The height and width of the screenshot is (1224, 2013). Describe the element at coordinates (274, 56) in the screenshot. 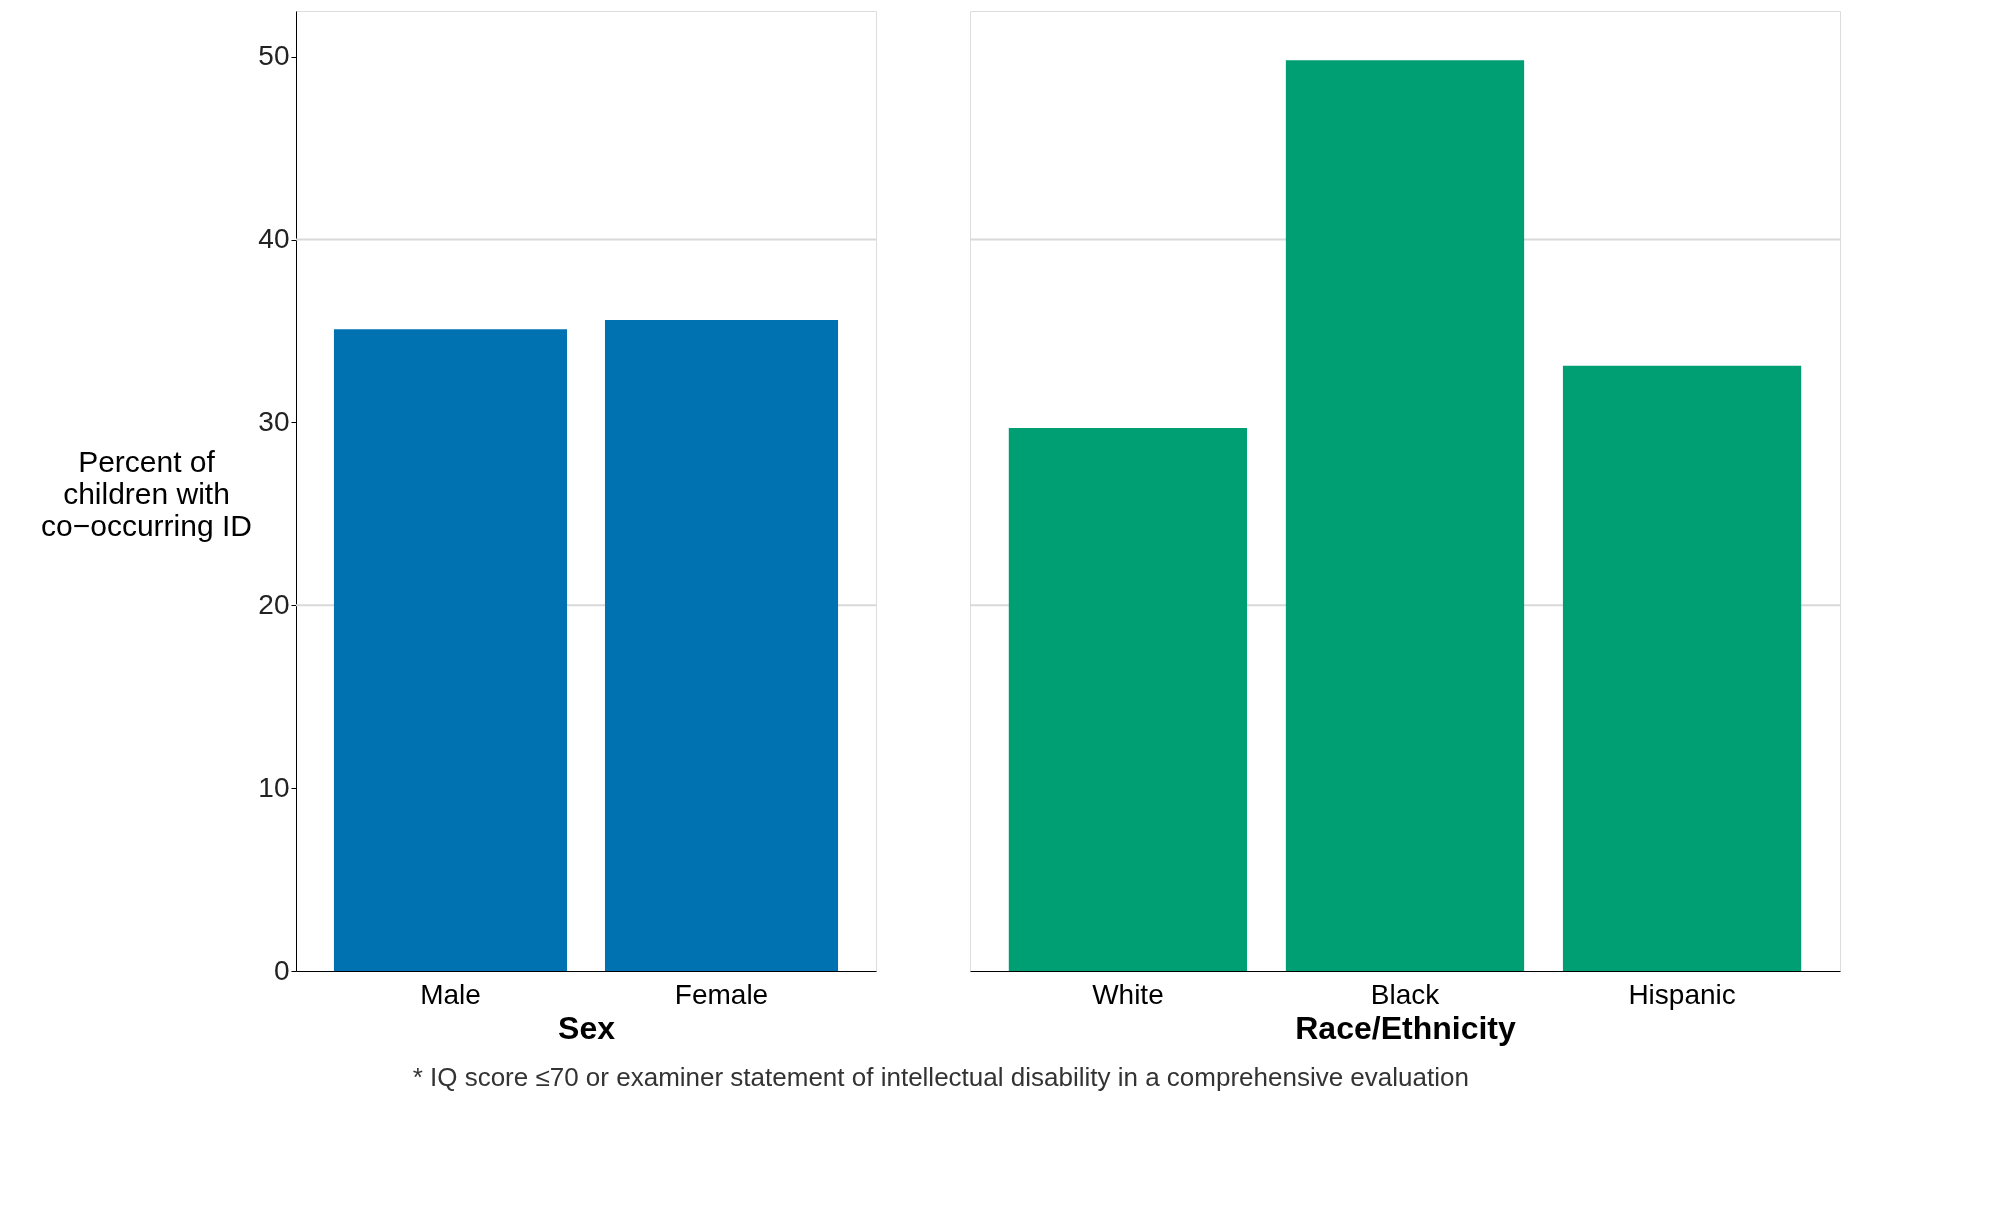

I see `y-tick-label: 50` at that location.